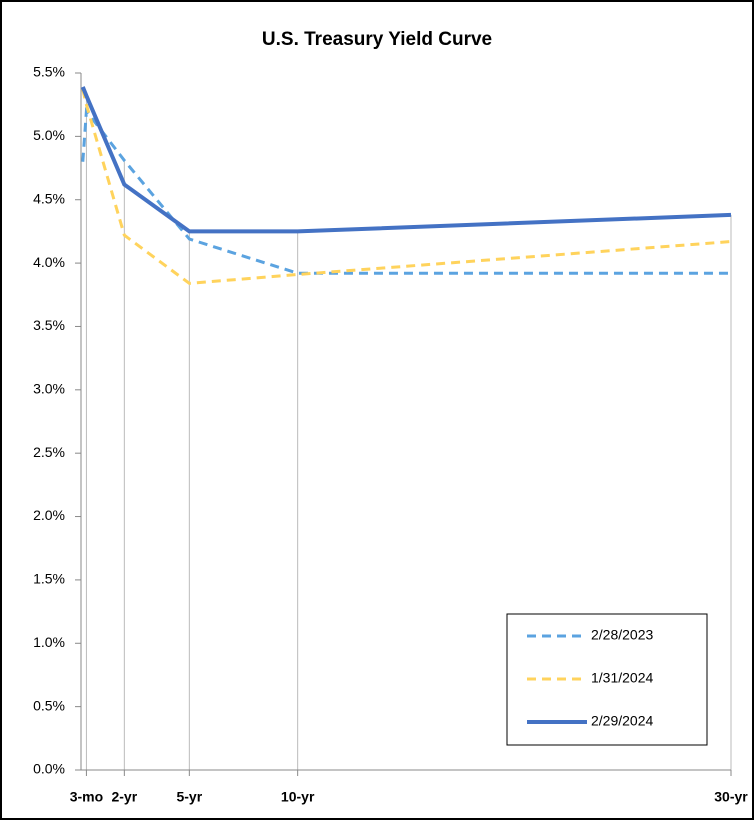  I want to click on y-tick-label: 0.0%, so click(49, 769).